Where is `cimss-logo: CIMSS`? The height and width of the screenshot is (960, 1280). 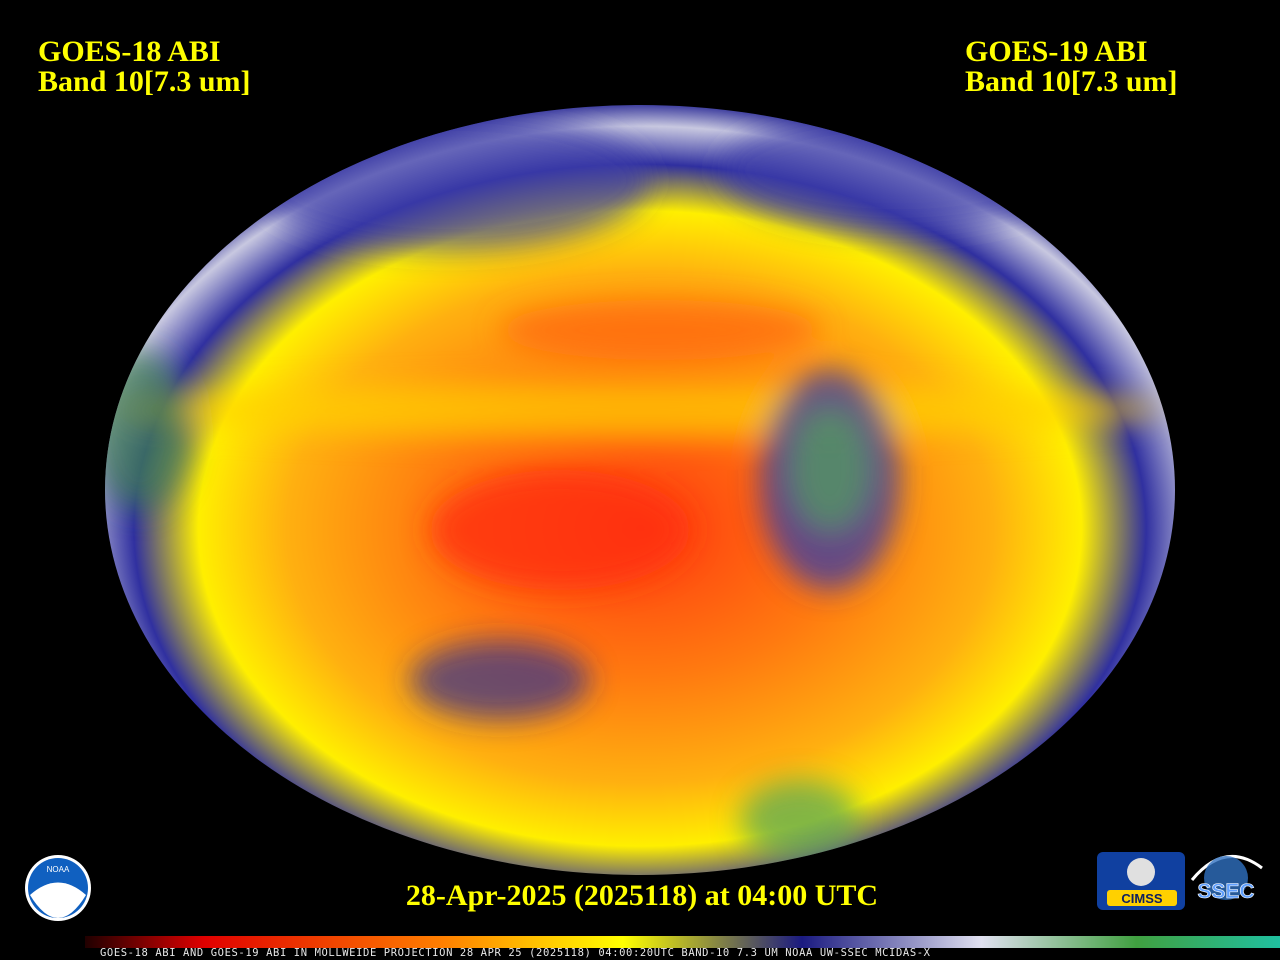
cimss-logo: CIMSS is located at coordinates (1141, 881).